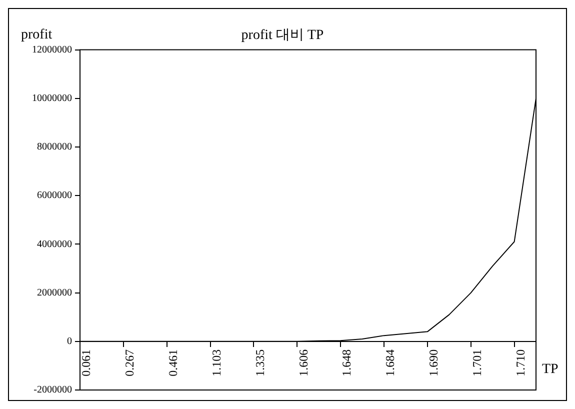 The height and width of the screenshot is (409, 575). I want to click on x-tick-label: 1.606, so click(303, 362).